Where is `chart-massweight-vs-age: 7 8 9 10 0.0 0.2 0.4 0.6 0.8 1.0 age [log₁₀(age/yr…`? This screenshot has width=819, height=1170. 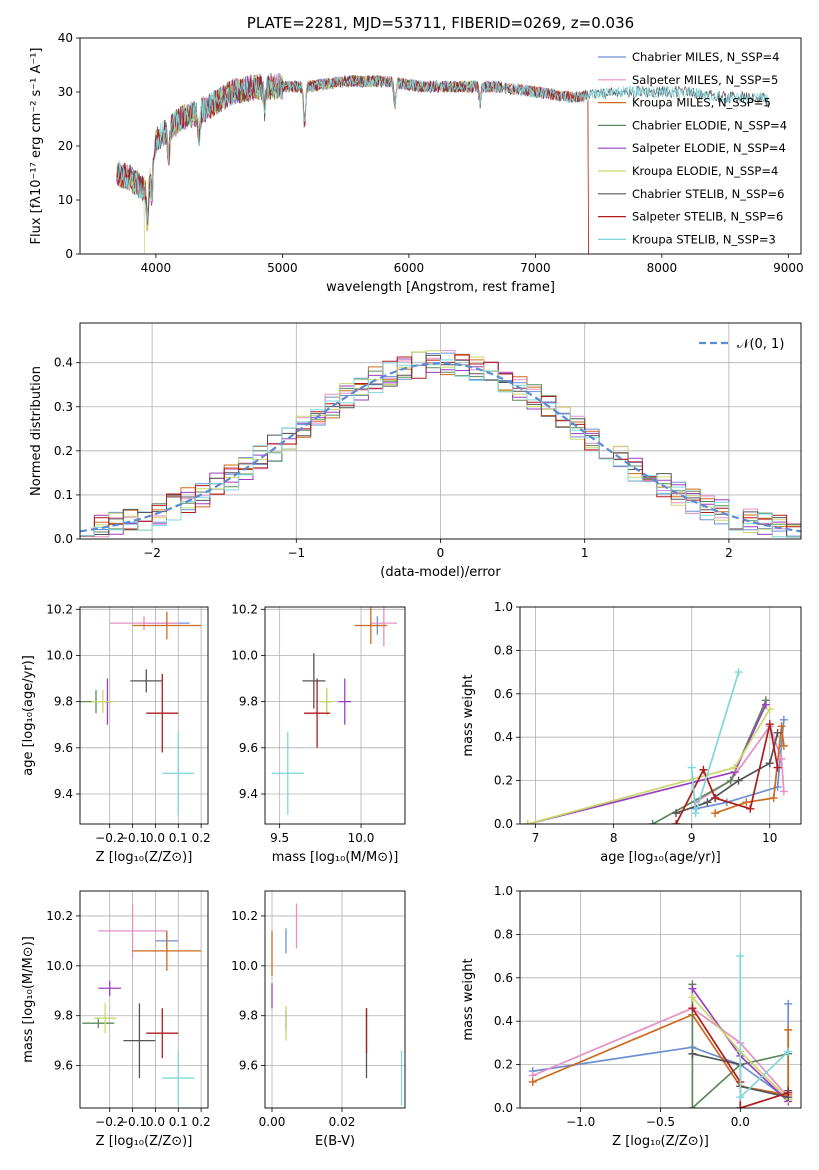
chart-massweight-vs-age: 7 8 9 10 0.0 0.2 0.4 0.6 0.8 1.0 age [log₁₀(age/yr… is located at coordinates (631, 732).